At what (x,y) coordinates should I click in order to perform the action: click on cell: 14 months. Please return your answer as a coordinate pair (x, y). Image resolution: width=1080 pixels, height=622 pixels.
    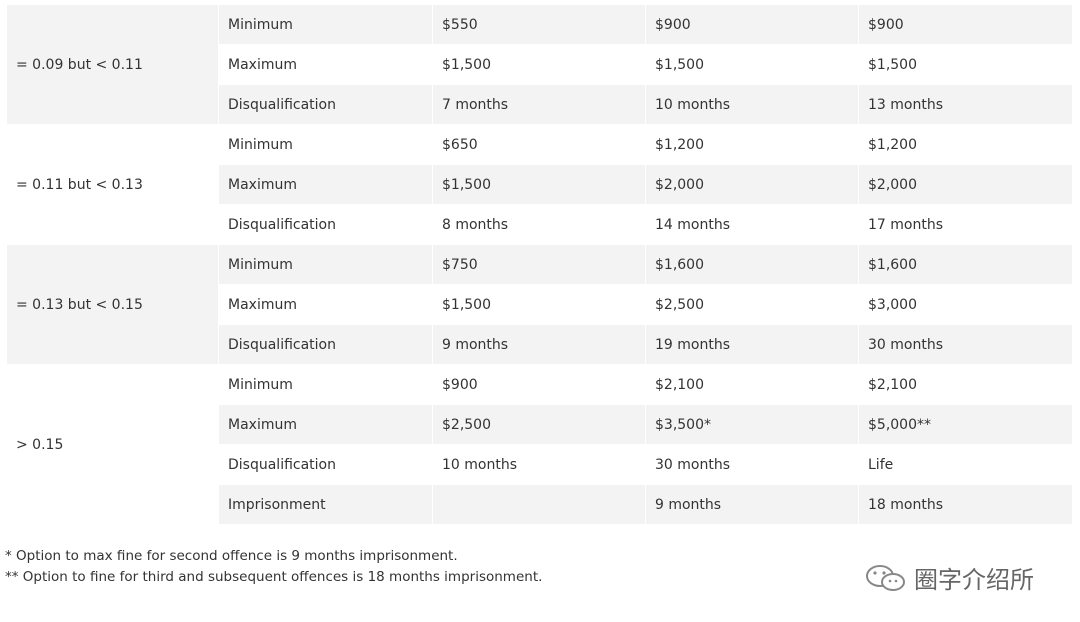
    Looking at the image, I should click on (752, 224).